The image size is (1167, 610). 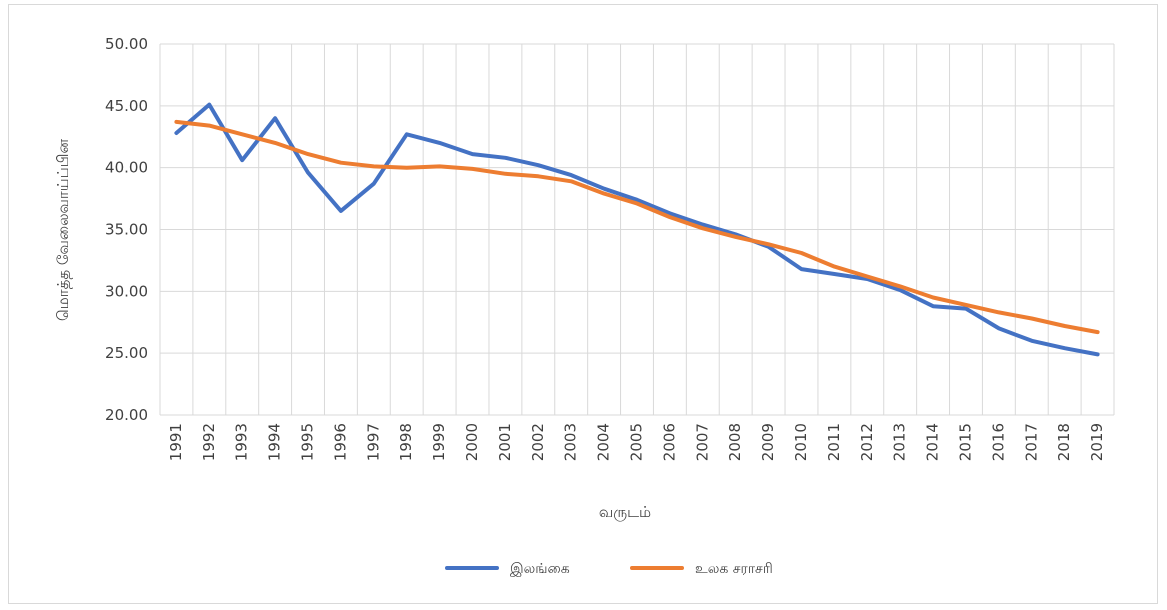 I want to click on y-axis-title: மொத்த வேலைவாய்ப்பின, so click(x=63, y=230).